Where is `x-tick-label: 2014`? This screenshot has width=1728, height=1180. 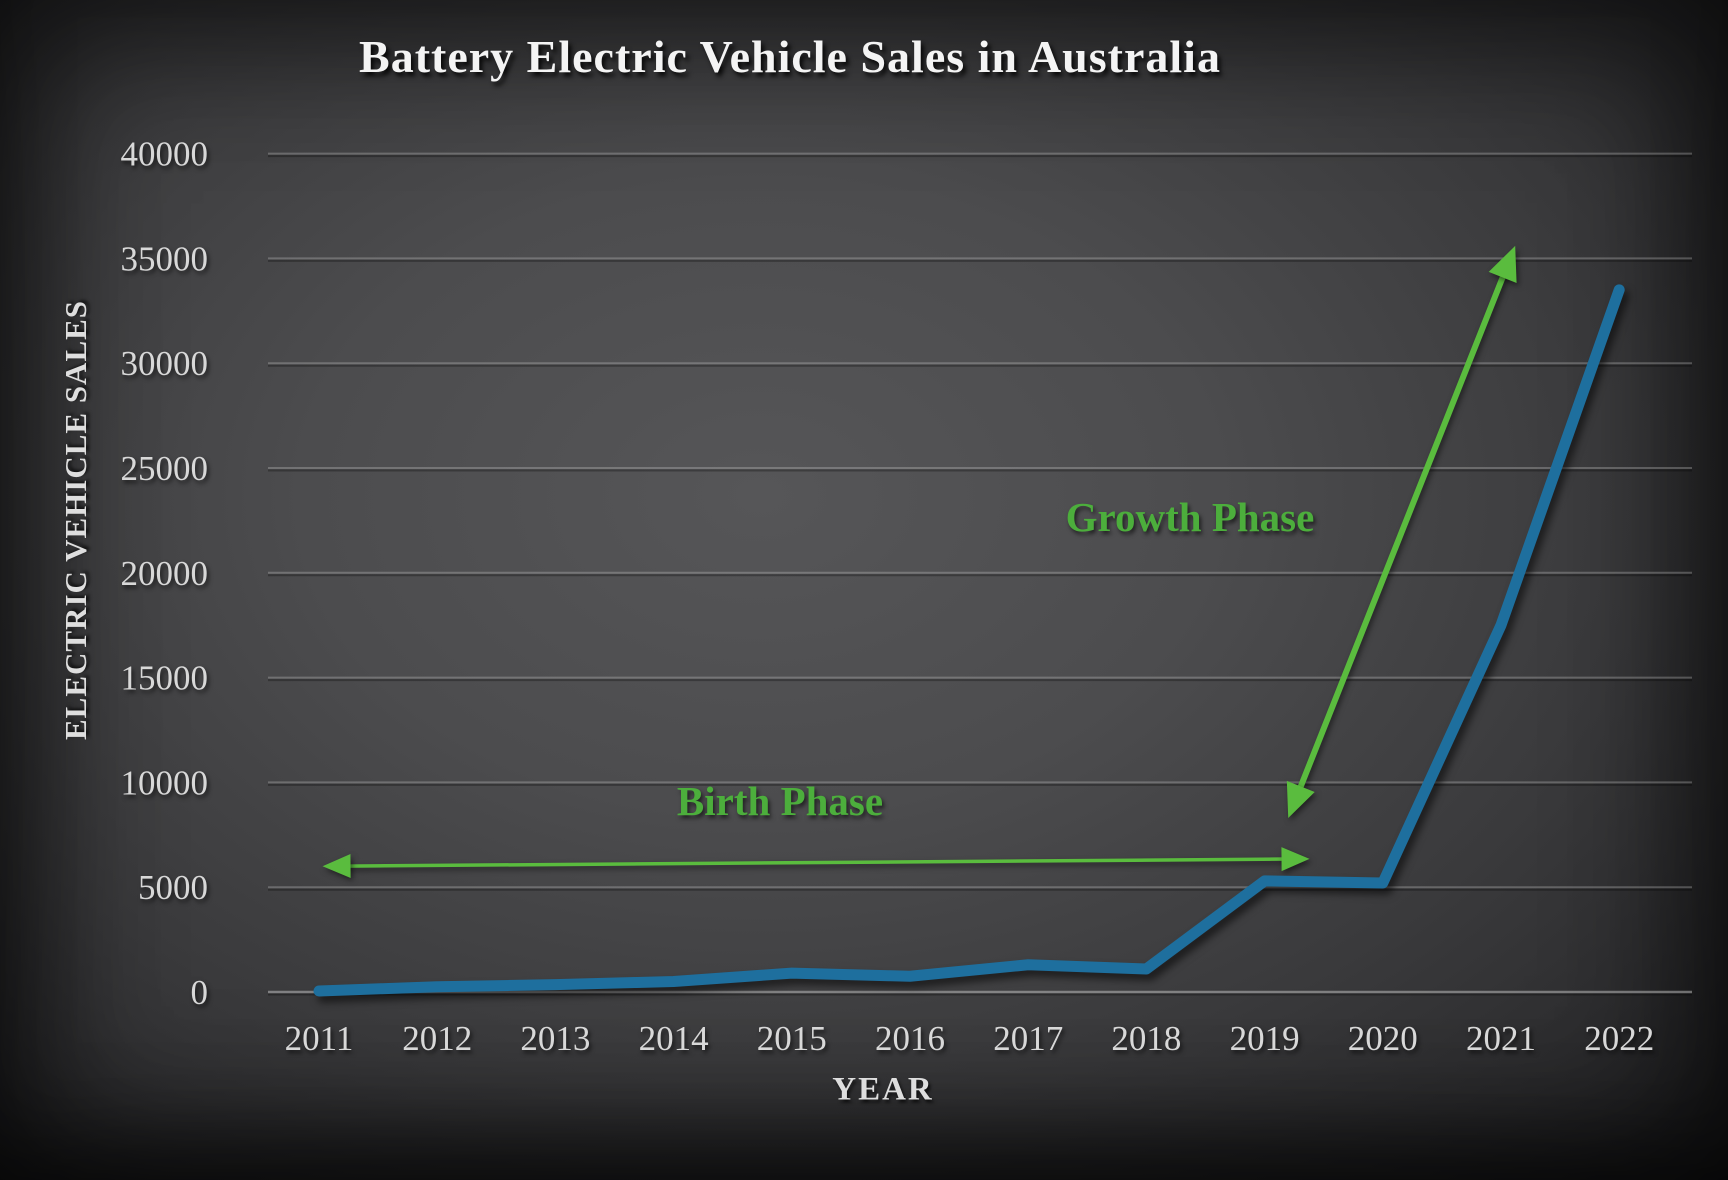 x-tick-label: 2014 is located at coordinates (674, 1038).